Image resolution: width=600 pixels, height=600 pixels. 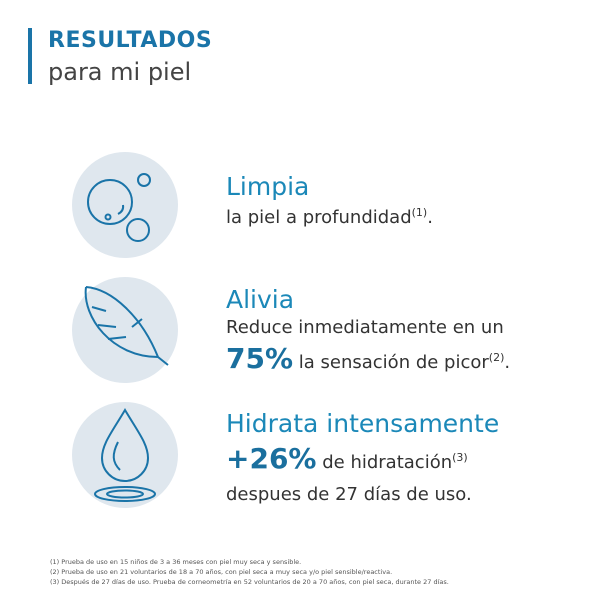 I want to click on sup: (3), so click(x=460, y=457).